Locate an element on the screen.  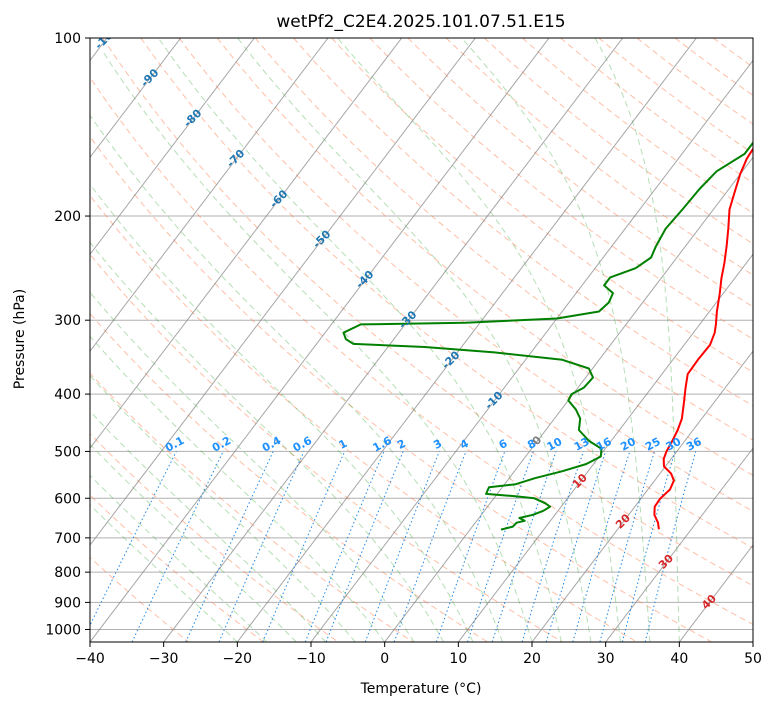
y-tick-label: 600 is located at coordinates (67, 499).